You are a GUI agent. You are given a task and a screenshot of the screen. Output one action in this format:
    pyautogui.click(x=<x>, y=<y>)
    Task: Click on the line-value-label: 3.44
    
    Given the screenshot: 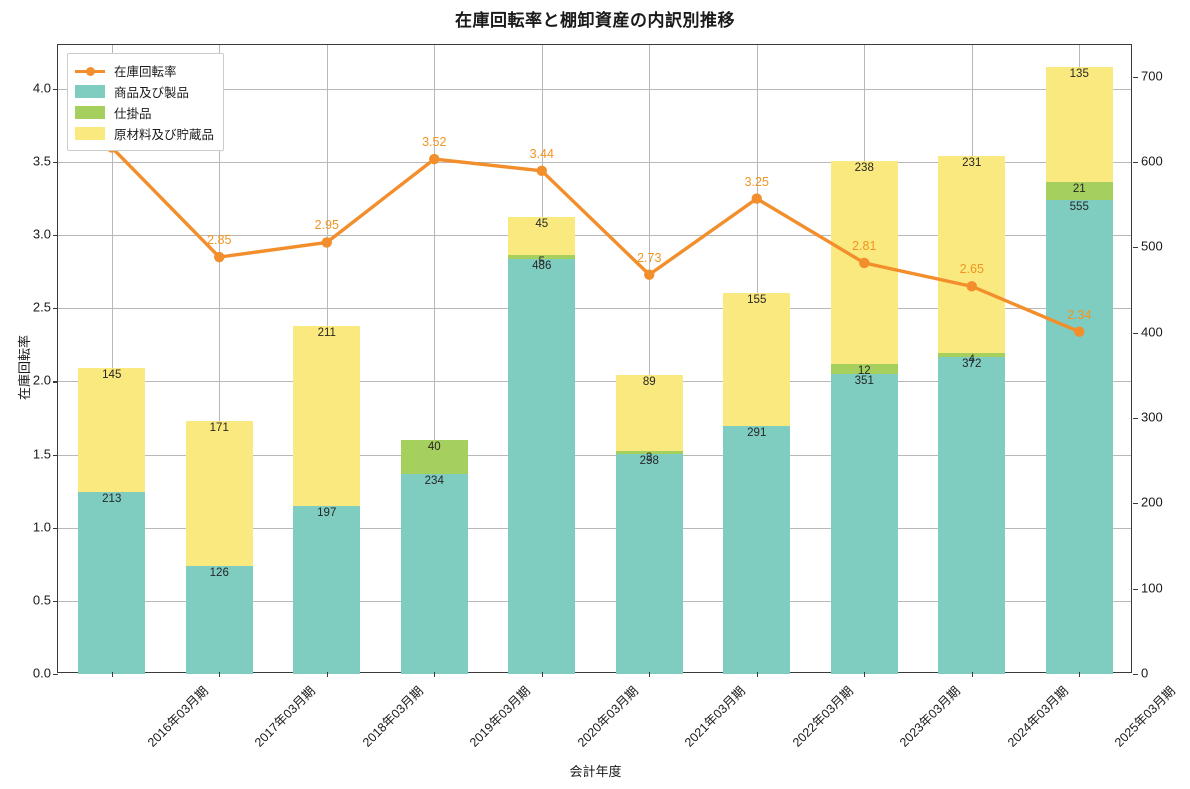 What is the action you would take?
    pyautogui.click(x=541, y=153)
    